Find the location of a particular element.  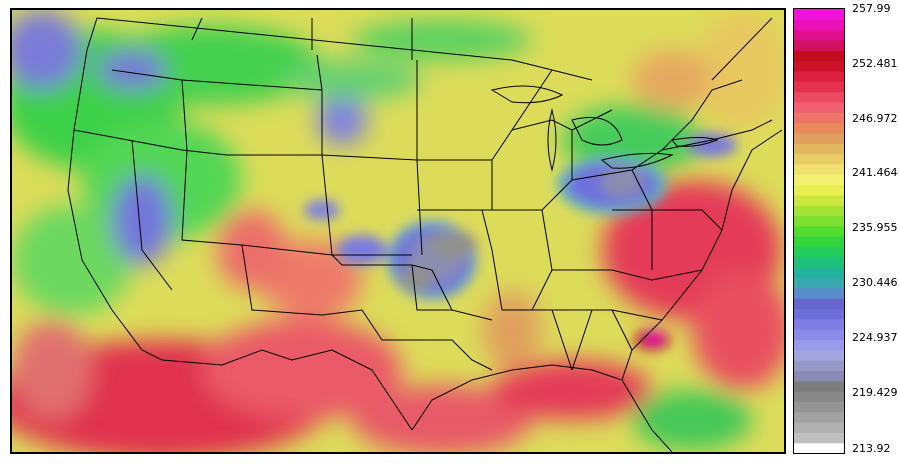

color-scale-label-min: 213.92 is located at coordinates (871, 448).